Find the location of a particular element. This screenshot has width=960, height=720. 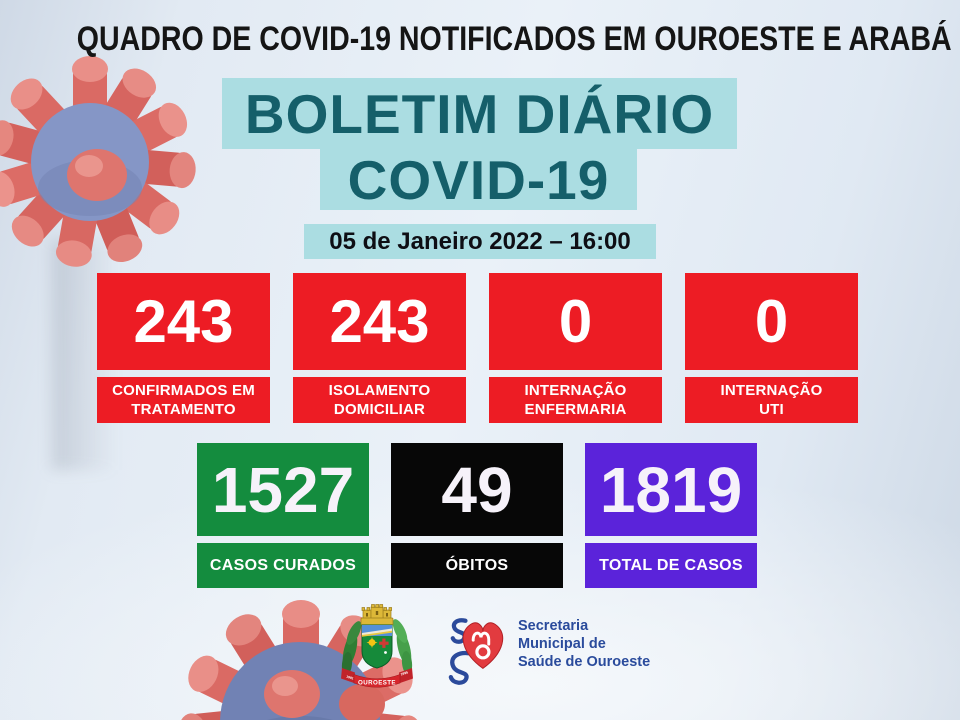

bulletin-title-line2: COVID-19 is located at coordinates (478, 180).